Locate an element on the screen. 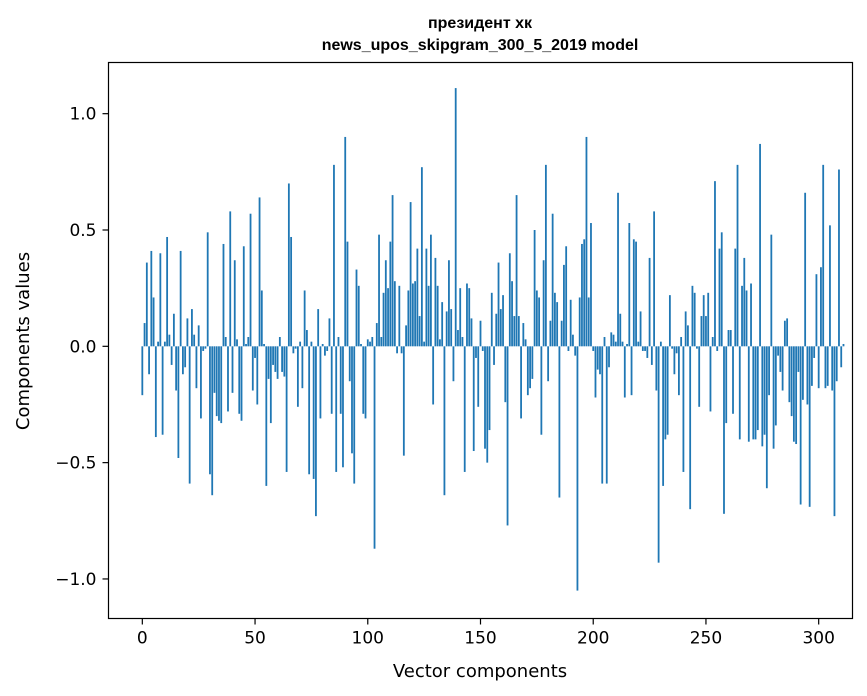  y-tick-label: 1.0 is located at coordinates (82, 115).